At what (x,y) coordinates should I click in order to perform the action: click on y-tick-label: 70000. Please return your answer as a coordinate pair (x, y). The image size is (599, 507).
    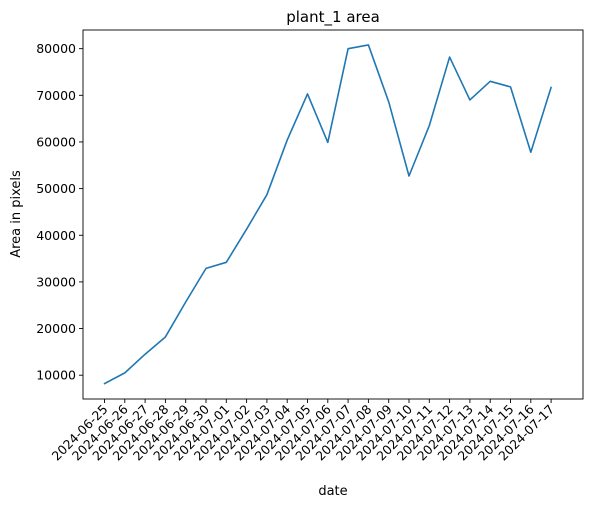
    Looking at the image, I should click on (56, 95).